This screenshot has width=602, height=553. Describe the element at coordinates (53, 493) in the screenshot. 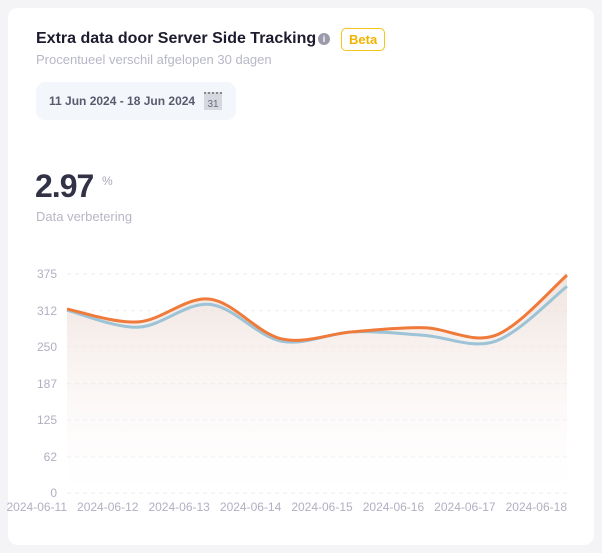

I see `y-tick-label: 0` at that location.